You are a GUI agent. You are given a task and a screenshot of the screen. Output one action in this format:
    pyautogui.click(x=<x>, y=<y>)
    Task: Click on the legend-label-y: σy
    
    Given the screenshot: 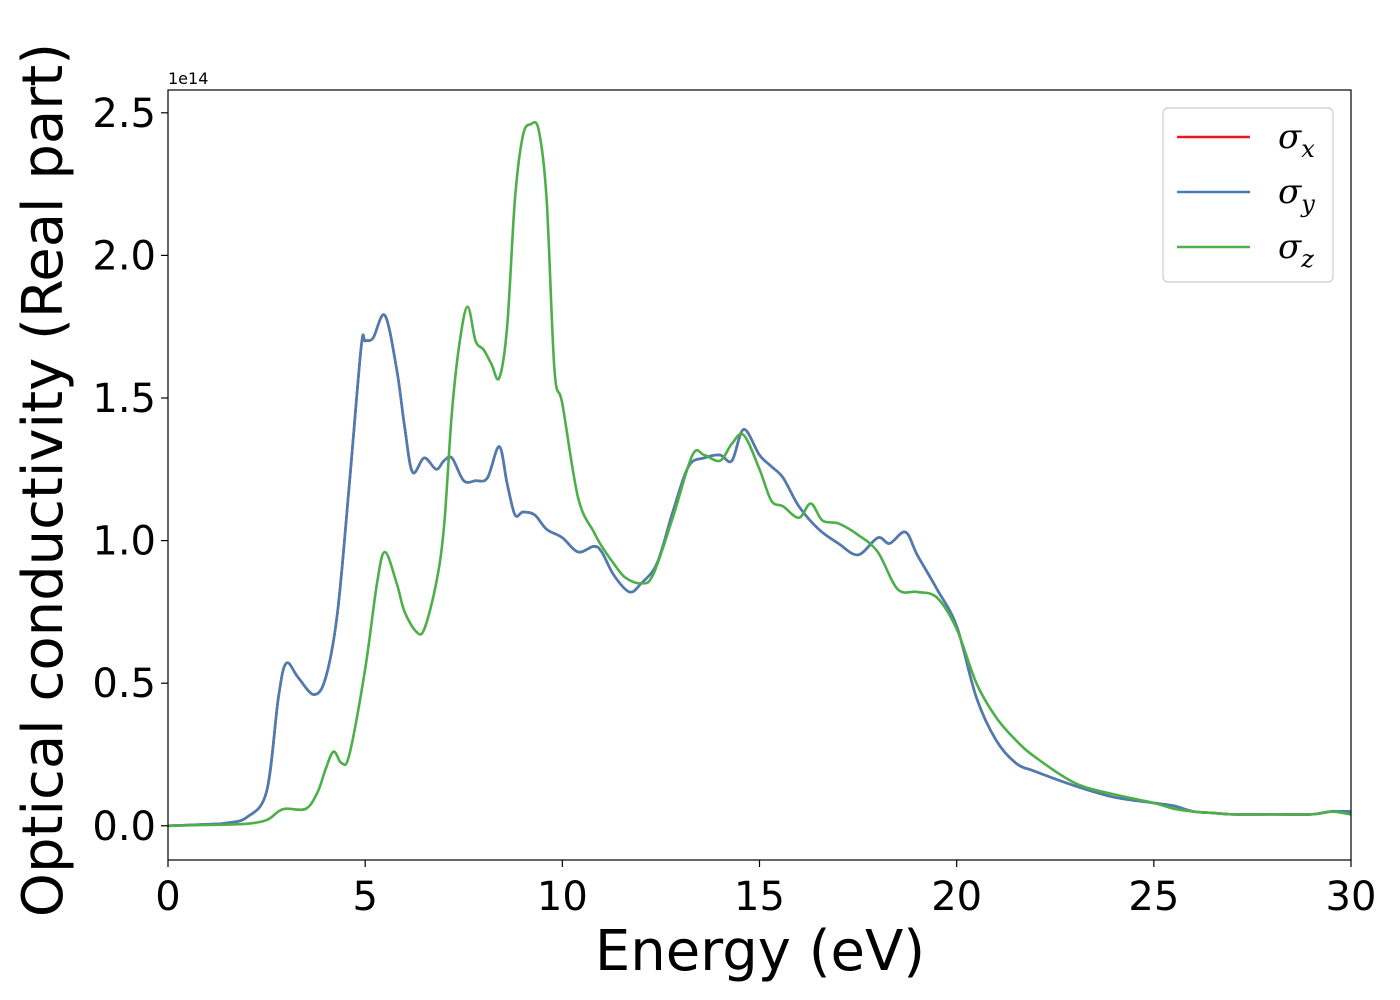 What is the action you would take?
    pyautogui.click(x=1296, y=195)
    